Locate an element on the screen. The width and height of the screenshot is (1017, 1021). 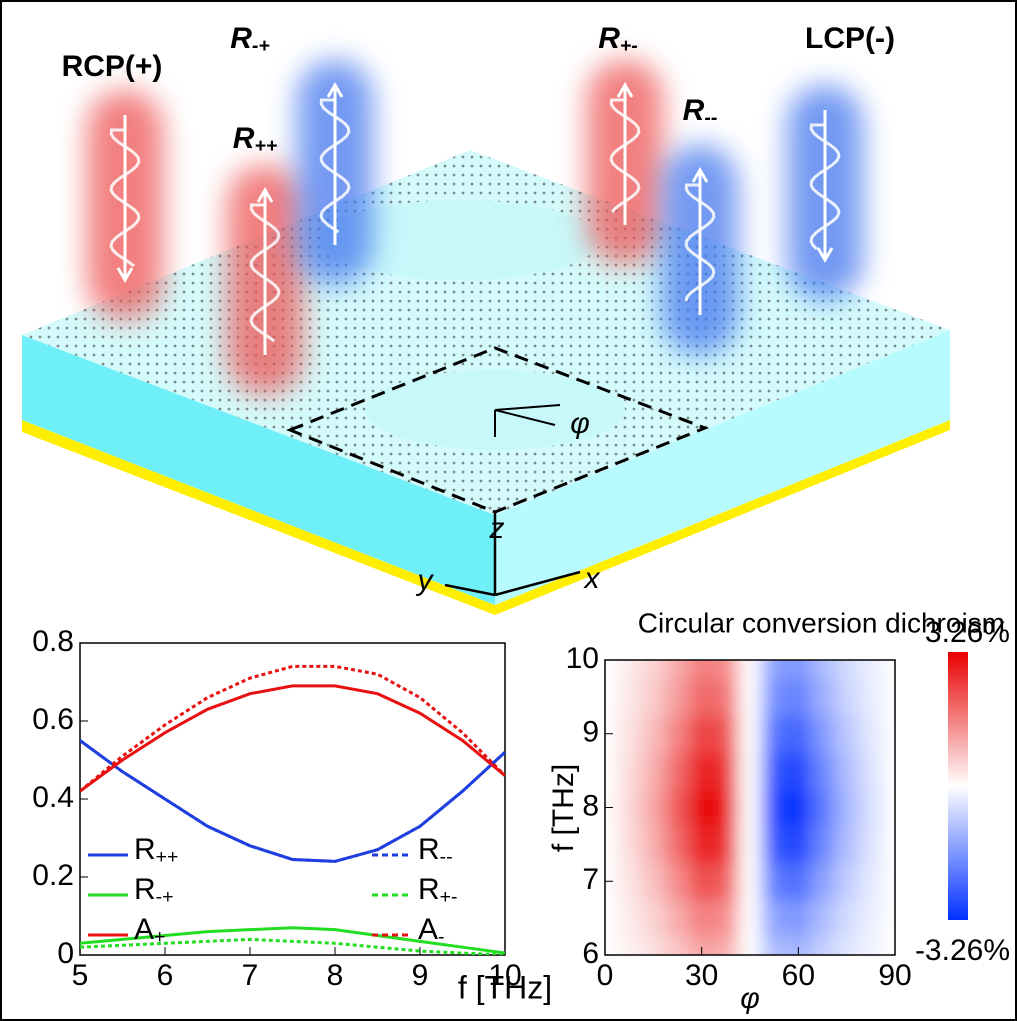
x-axis-label: f [THz] is located at coordinates (505, 987).